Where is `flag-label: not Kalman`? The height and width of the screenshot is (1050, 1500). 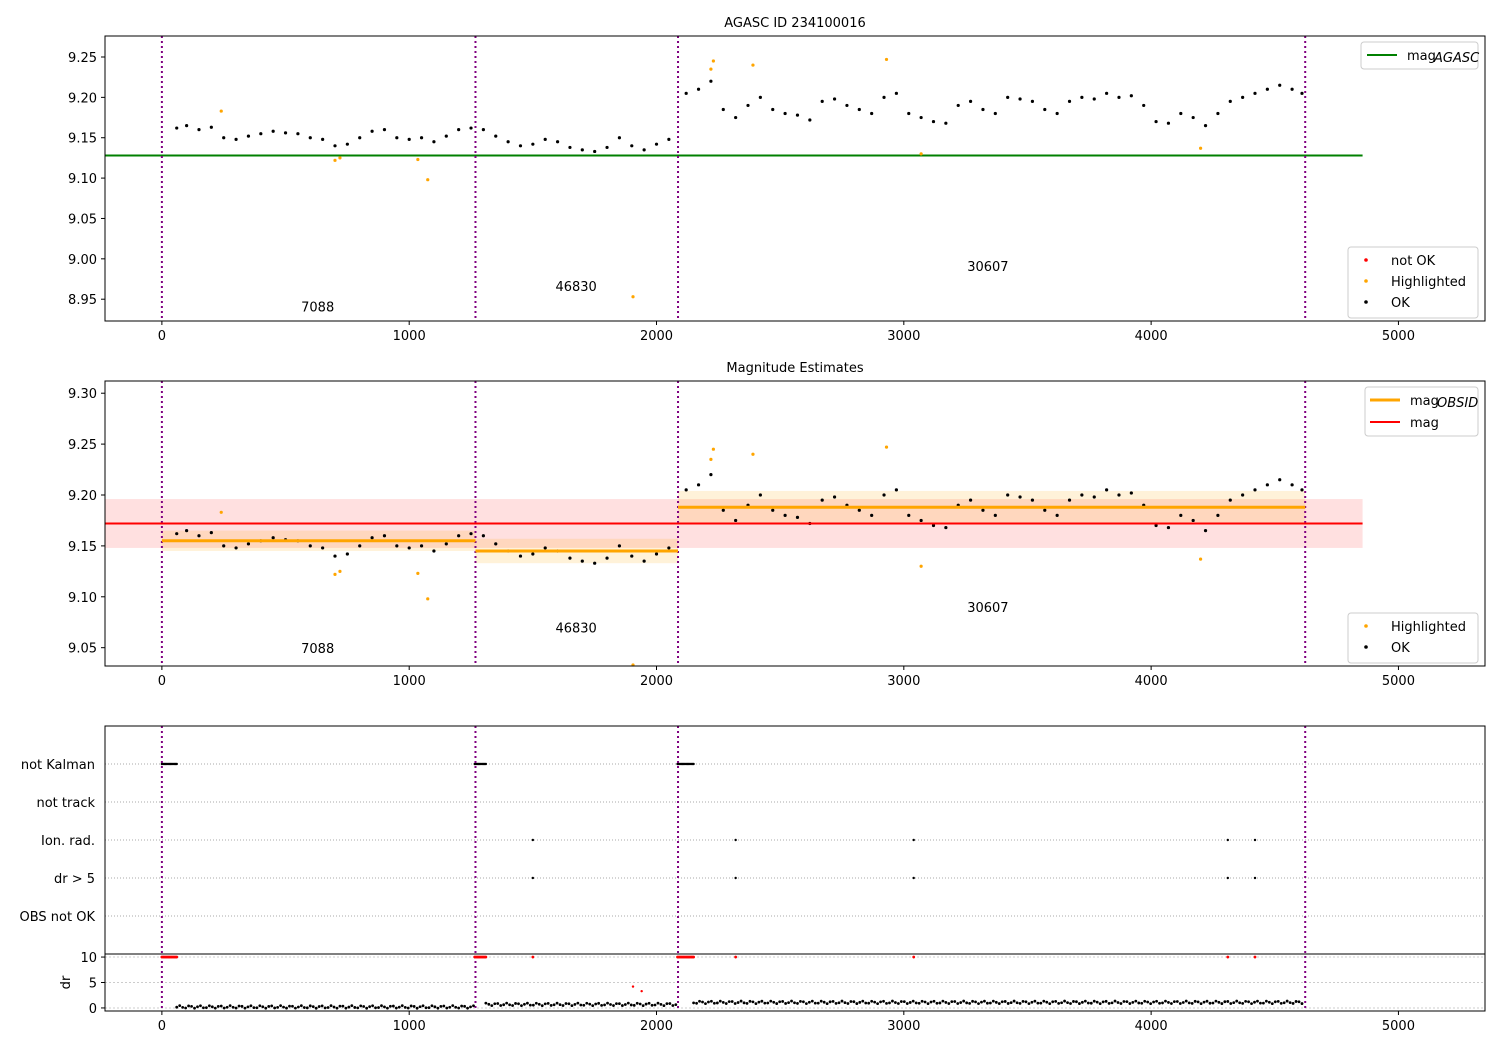
flag-label: not Kalman is located at coordinates (58, 765).